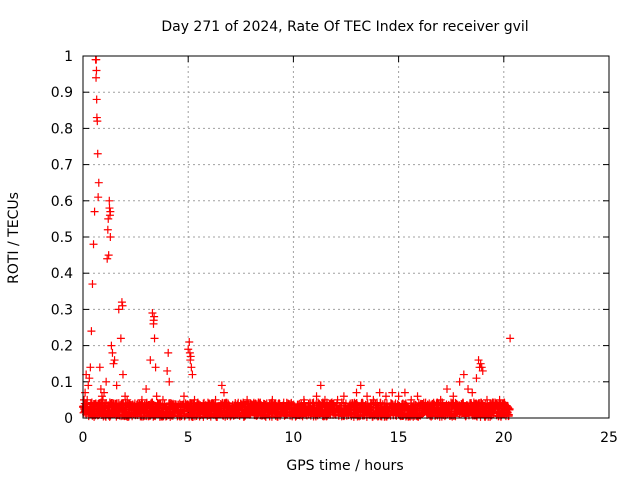 The image size is (640, 480). Describe the element at coordinates (293, 438) in the screenshot. I see `x-tick-label: 10` at that location.